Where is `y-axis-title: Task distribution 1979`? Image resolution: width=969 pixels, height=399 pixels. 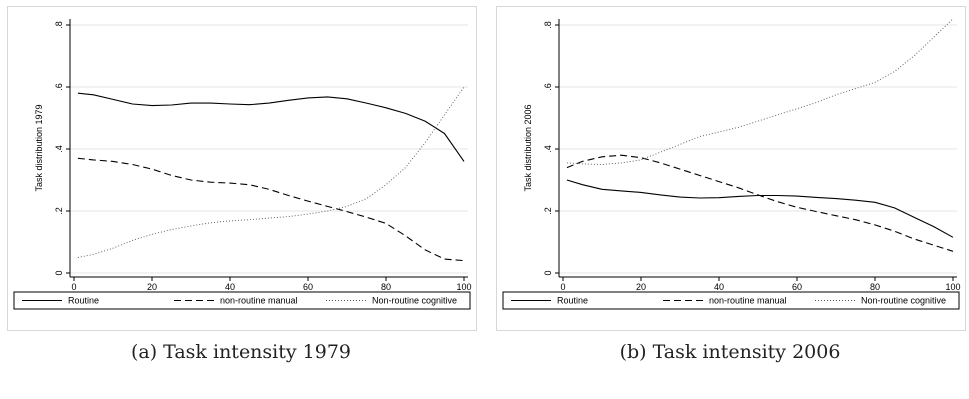
y-axis-title: Task distribution 1979 is located at coordinates (39, 147).